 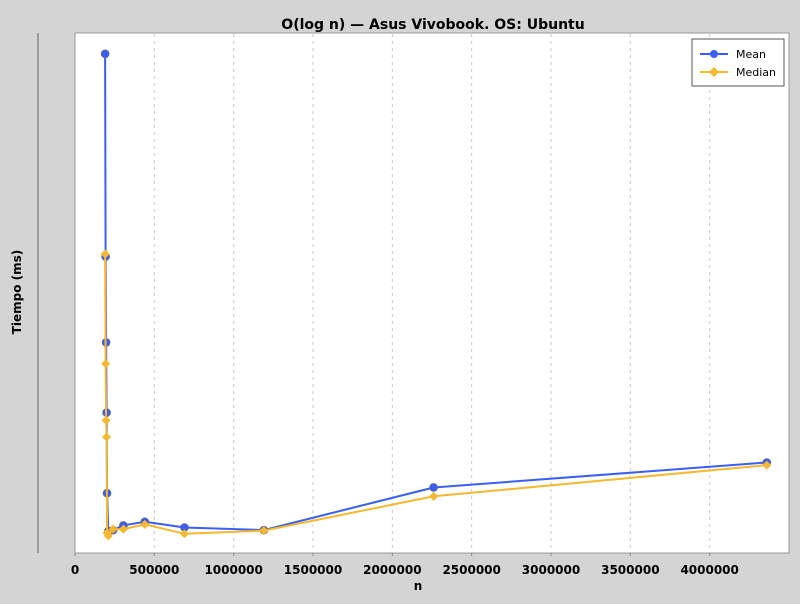 I want to click on legend-median-marker, so click(x=714, y=72).